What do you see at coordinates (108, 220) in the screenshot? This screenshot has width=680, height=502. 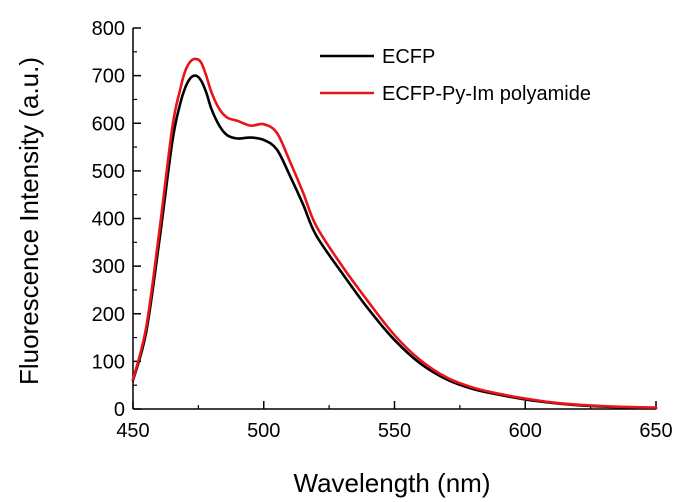 I see `y-tick-label: 400` at bounding box center [108, 220].